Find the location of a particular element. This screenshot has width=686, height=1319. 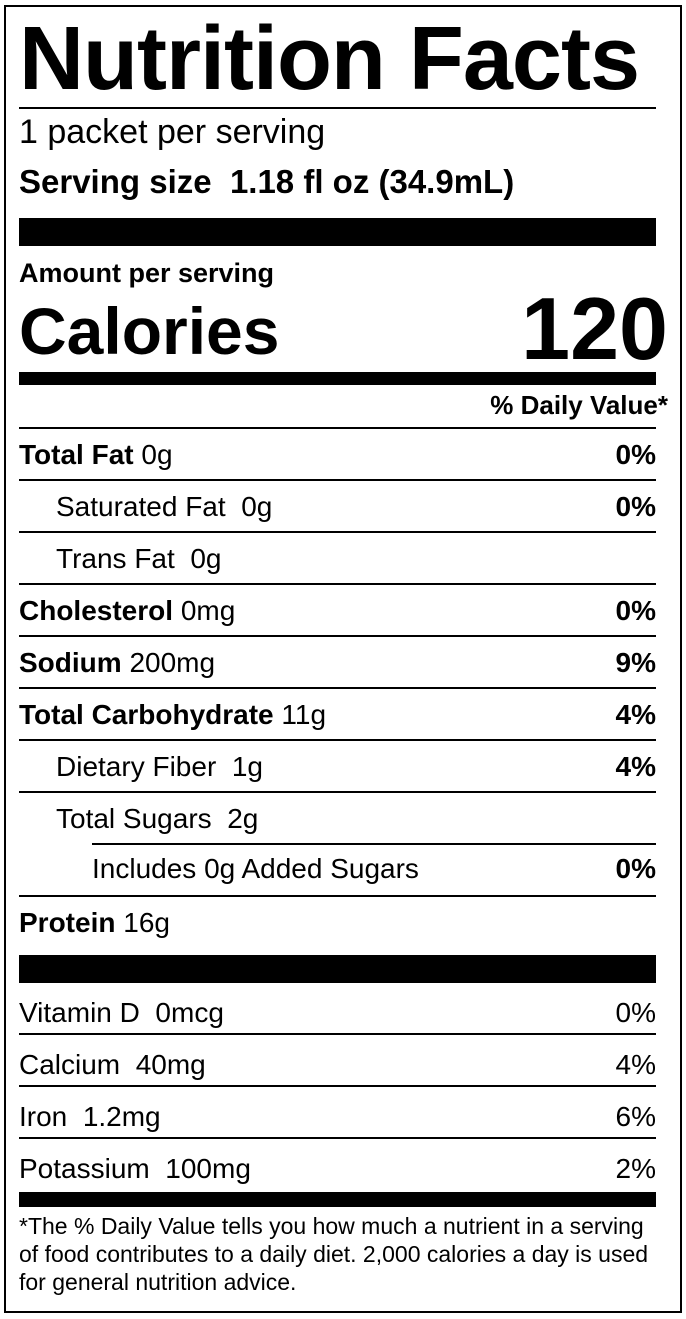

vitamin-row: Vitamin D 0mcg 0% is located at coordinates (337, 1009).